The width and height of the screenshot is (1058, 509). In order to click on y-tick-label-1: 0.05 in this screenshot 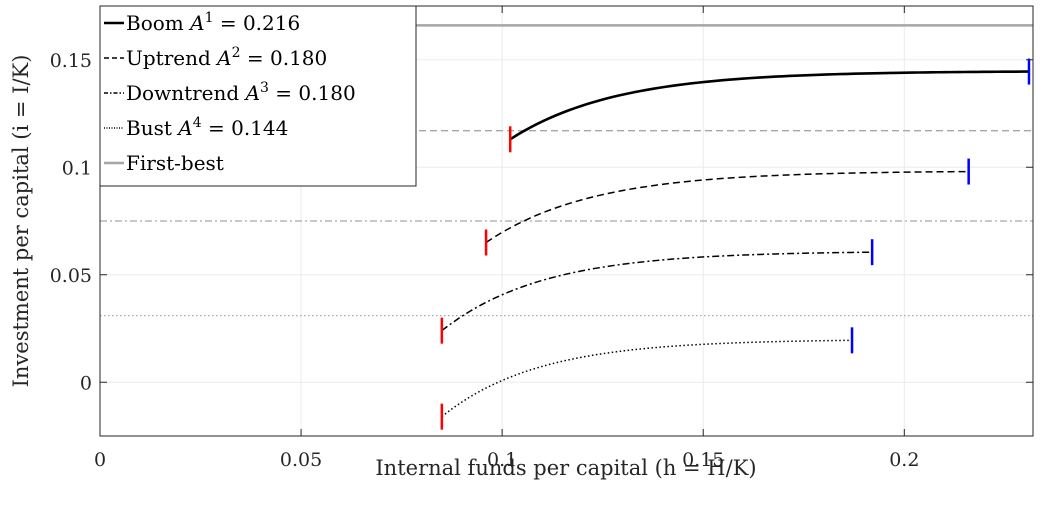, I will do `click(71, 276)`.